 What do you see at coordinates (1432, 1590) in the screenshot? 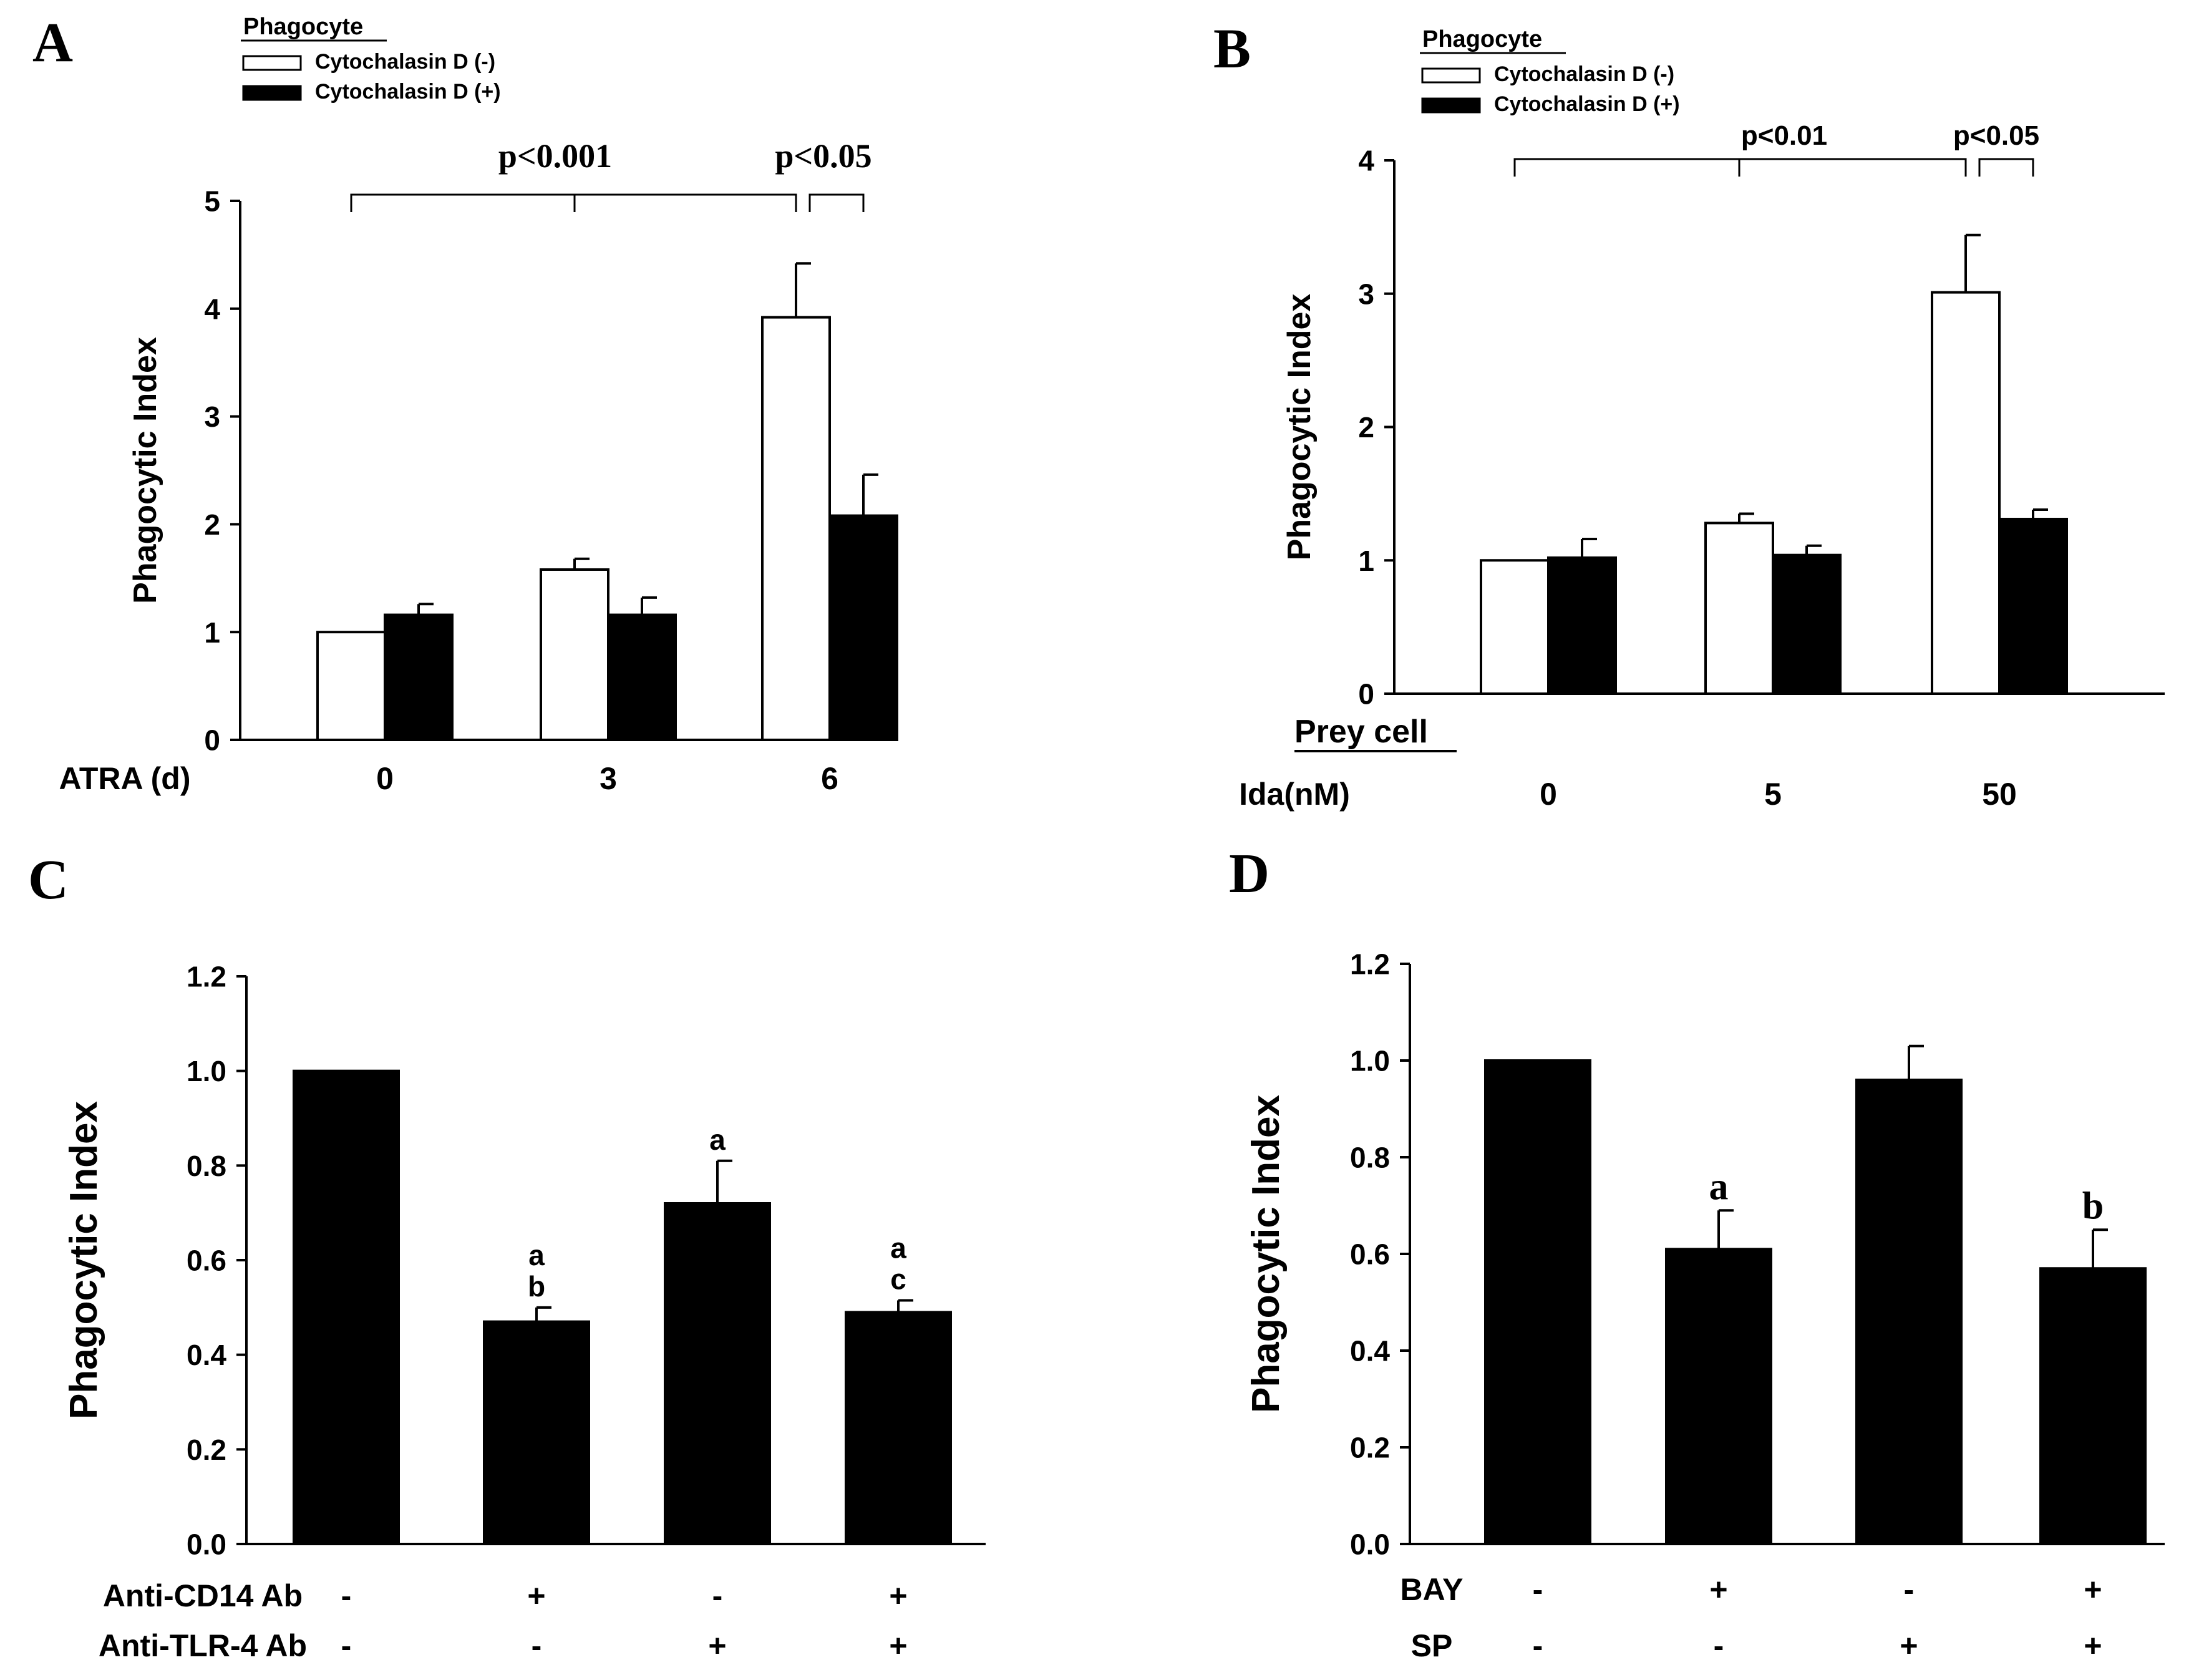
I see `factor-row-label: BAY` at bounding box center [1432, 1590].